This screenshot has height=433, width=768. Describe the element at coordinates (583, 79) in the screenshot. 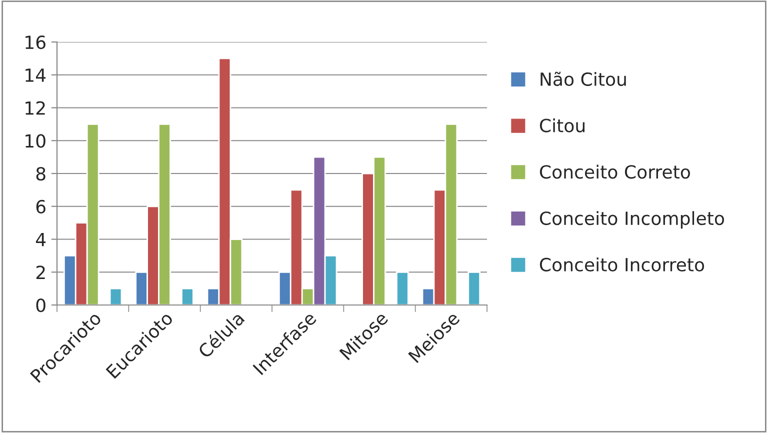

I see `legend-label: Não Citou` at that location.